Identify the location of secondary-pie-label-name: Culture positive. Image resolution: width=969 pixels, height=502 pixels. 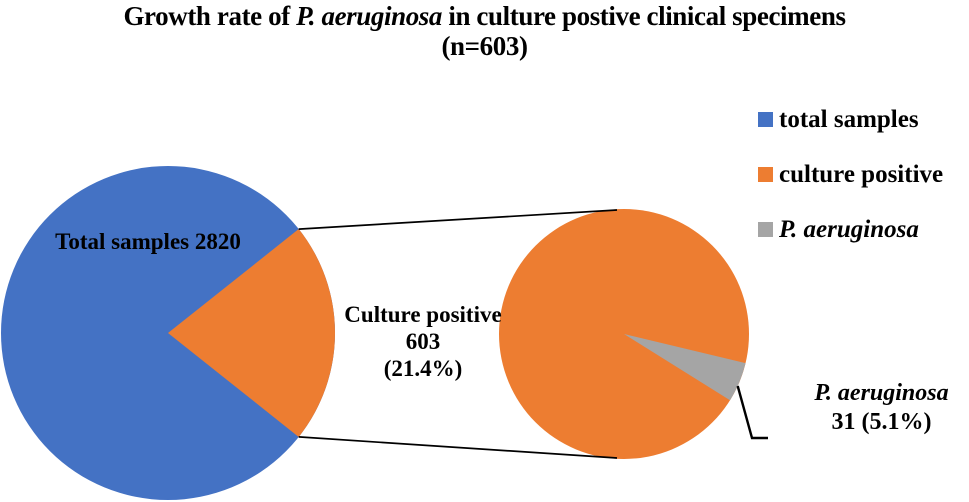
(423, 314).